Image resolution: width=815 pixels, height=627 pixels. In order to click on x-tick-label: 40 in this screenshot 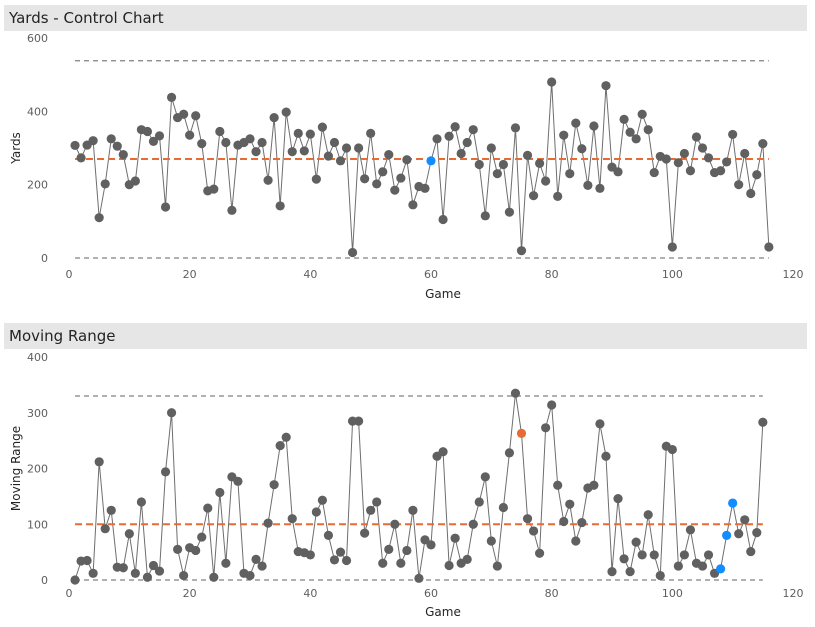, I will do `click(310, 593)`.